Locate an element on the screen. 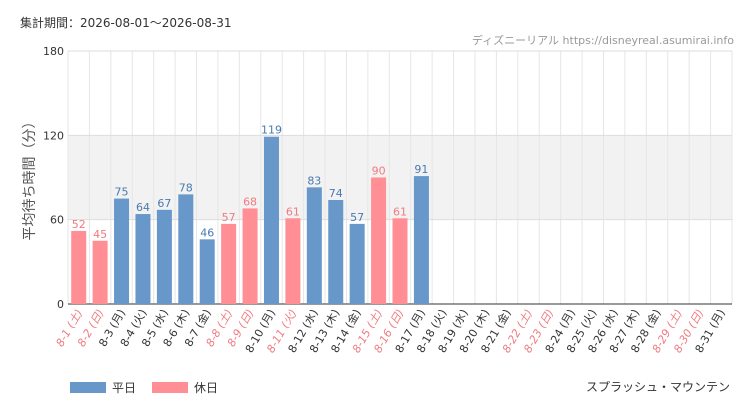 This screenshot has width=750, height=410. period-label: 集計期間：2026-08-01～2026-08-31 is located at coordinates (126, 23).